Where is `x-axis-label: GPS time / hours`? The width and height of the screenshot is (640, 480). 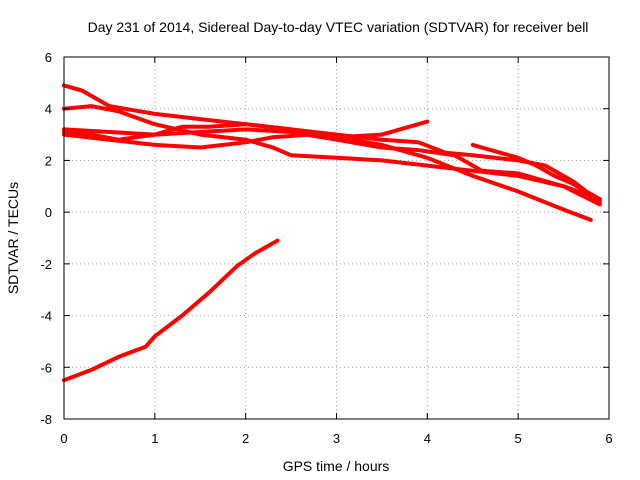 x-axis-label: GPS time / hours is located at coordinates (336, 466).